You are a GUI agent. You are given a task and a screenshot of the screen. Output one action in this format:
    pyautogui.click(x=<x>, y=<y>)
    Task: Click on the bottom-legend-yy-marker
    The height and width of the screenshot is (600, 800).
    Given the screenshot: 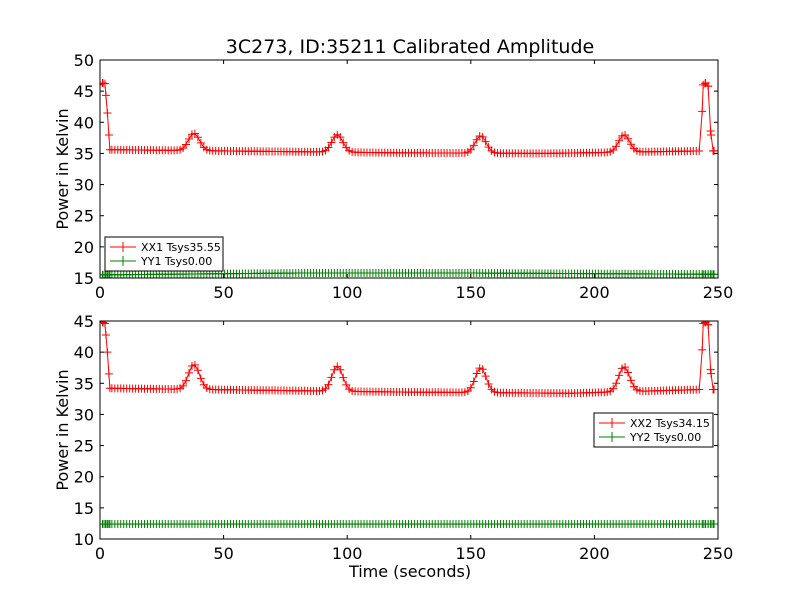 What is the action you would take?
    pyautogui.click(x=612, y=437)
    